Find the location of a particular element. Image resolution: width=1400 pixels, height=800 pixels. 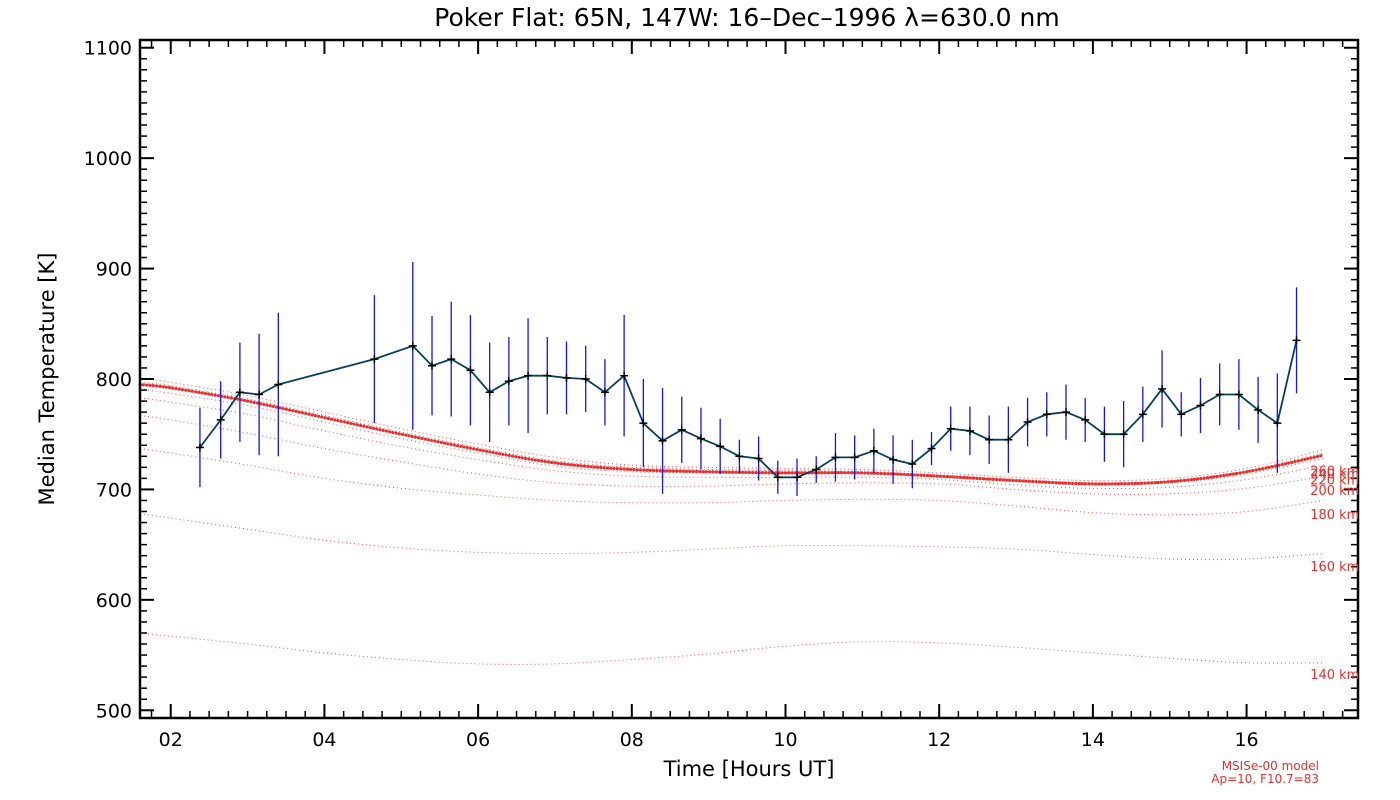

model-label-240km: 240 km is located at coordinates (1334, 474).